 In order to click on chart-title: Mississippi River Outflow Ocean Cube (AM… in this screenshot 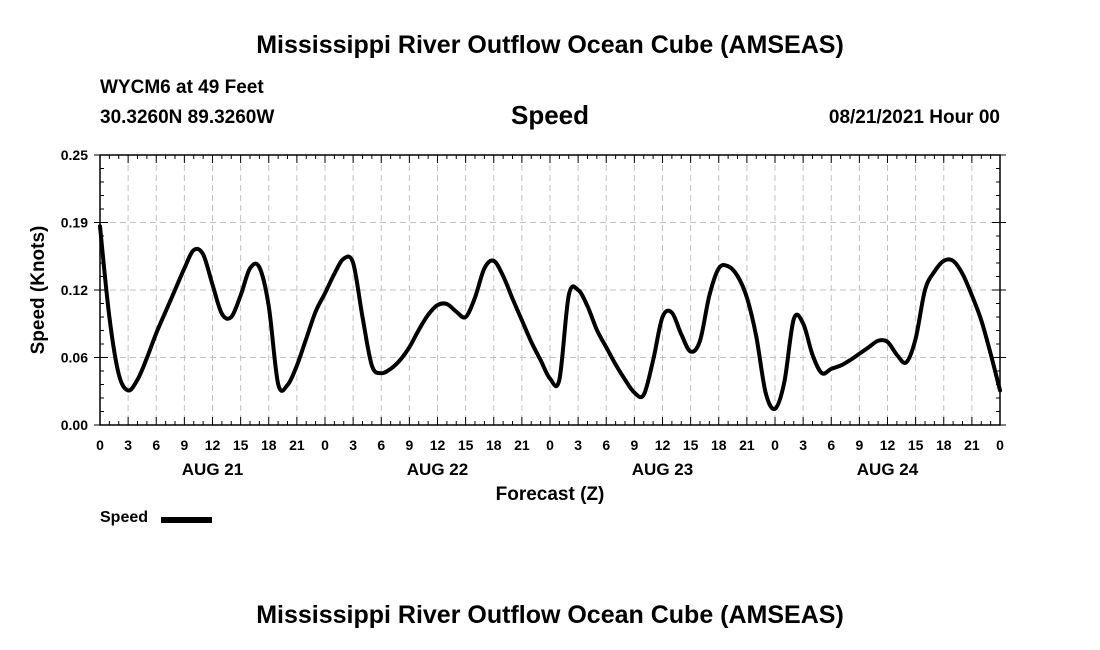, I will do `click(550, 45)`.